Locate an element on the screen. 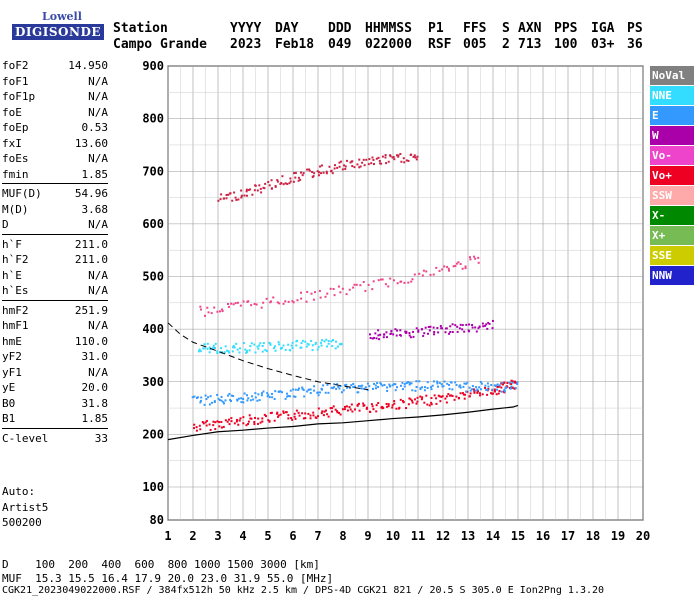  param-row: h`Es N/A is located at coordinates (55, 291).